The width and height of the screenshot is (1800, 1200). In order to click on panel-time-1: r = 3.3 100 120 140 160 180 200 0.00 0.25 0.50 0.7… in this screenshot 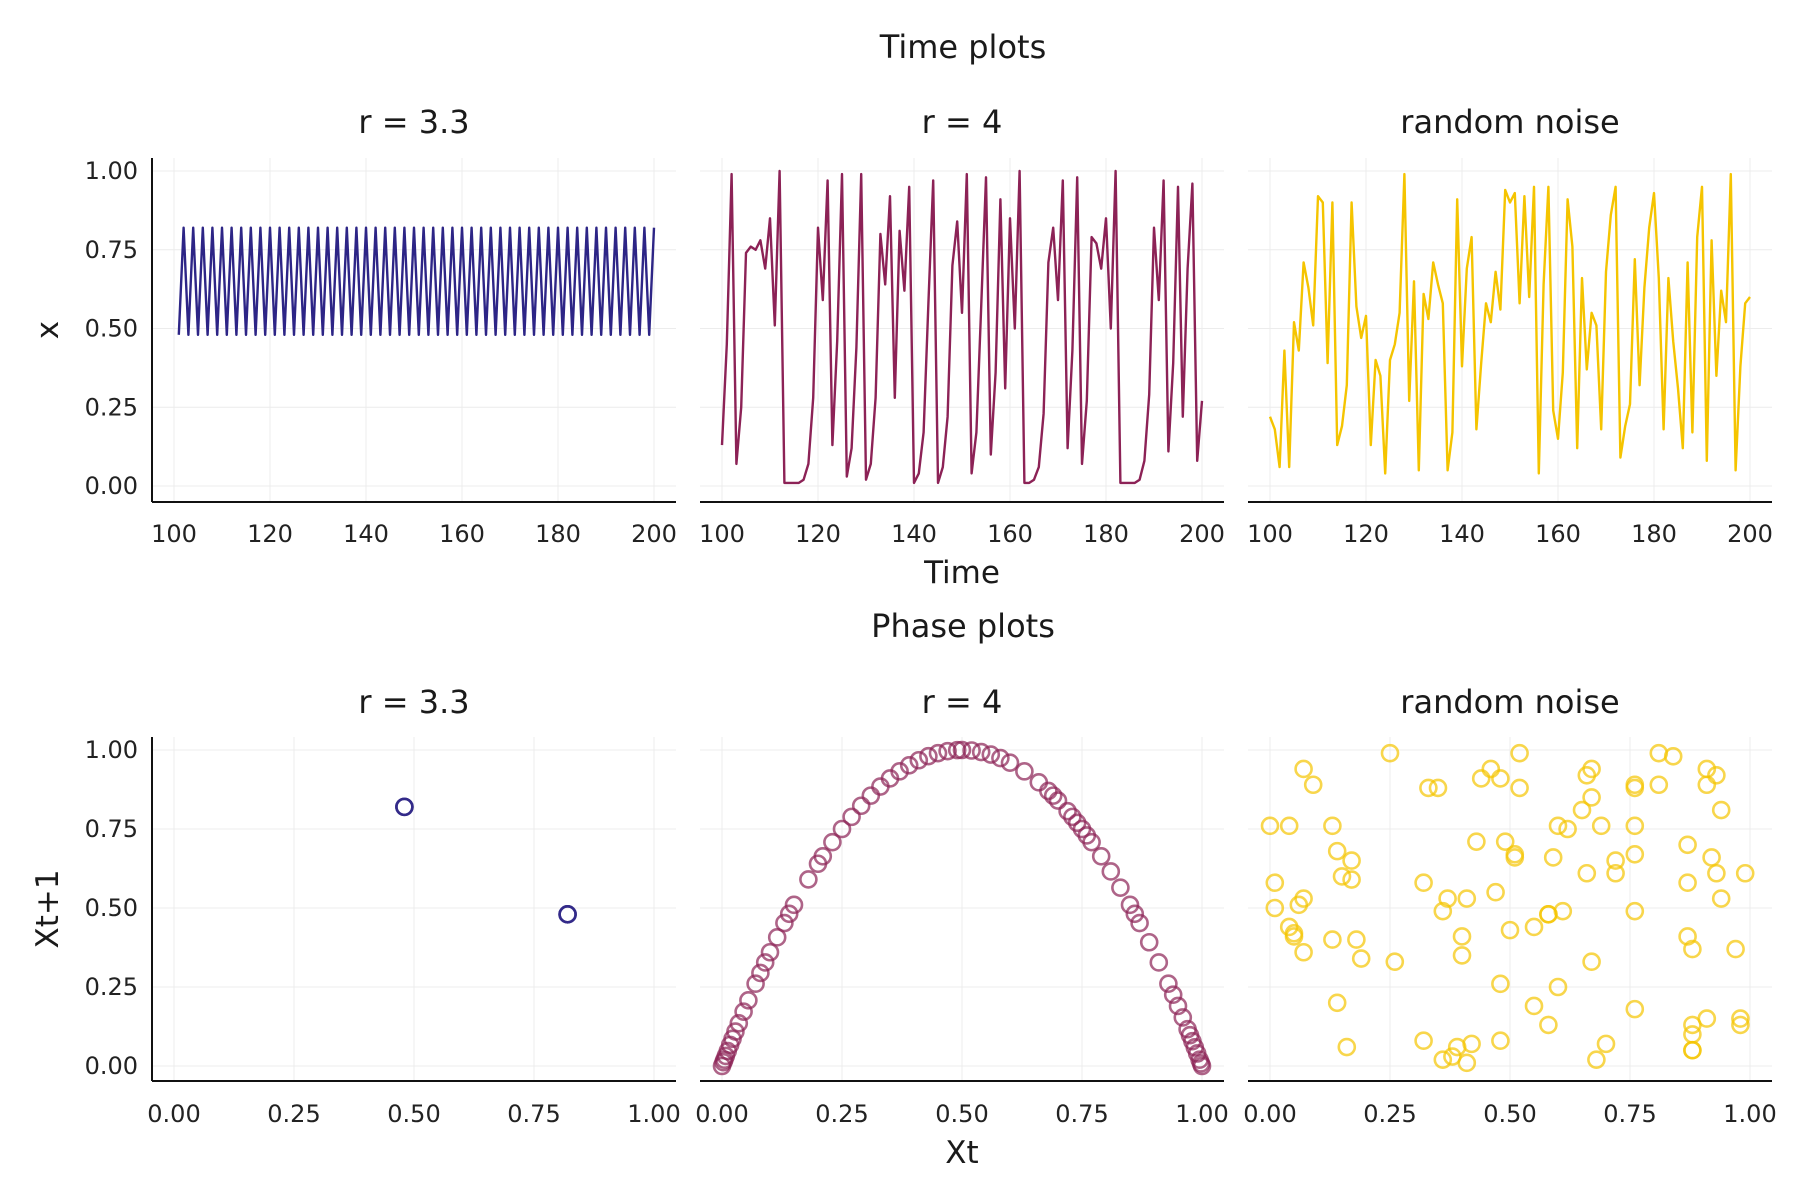, I will do `click(353, 325)`.